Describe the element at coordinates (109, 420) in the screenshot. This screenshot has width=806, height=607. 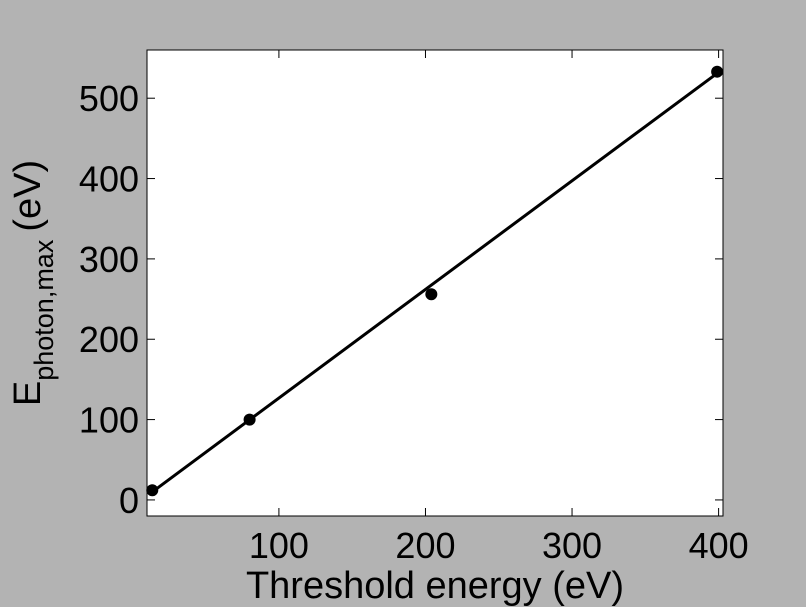
I see `y-tick-label: 100` at that location.